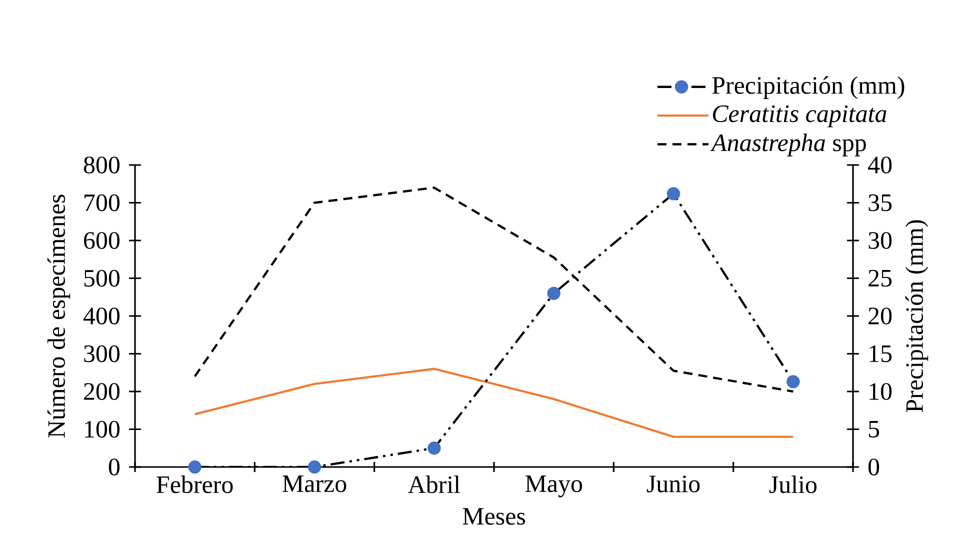 This screenshot has height=560, width=958. What do you see at coordinates (102, 240) in the screenshot?
I see `y-tick-label: 600` at bounding box center [102, 240].